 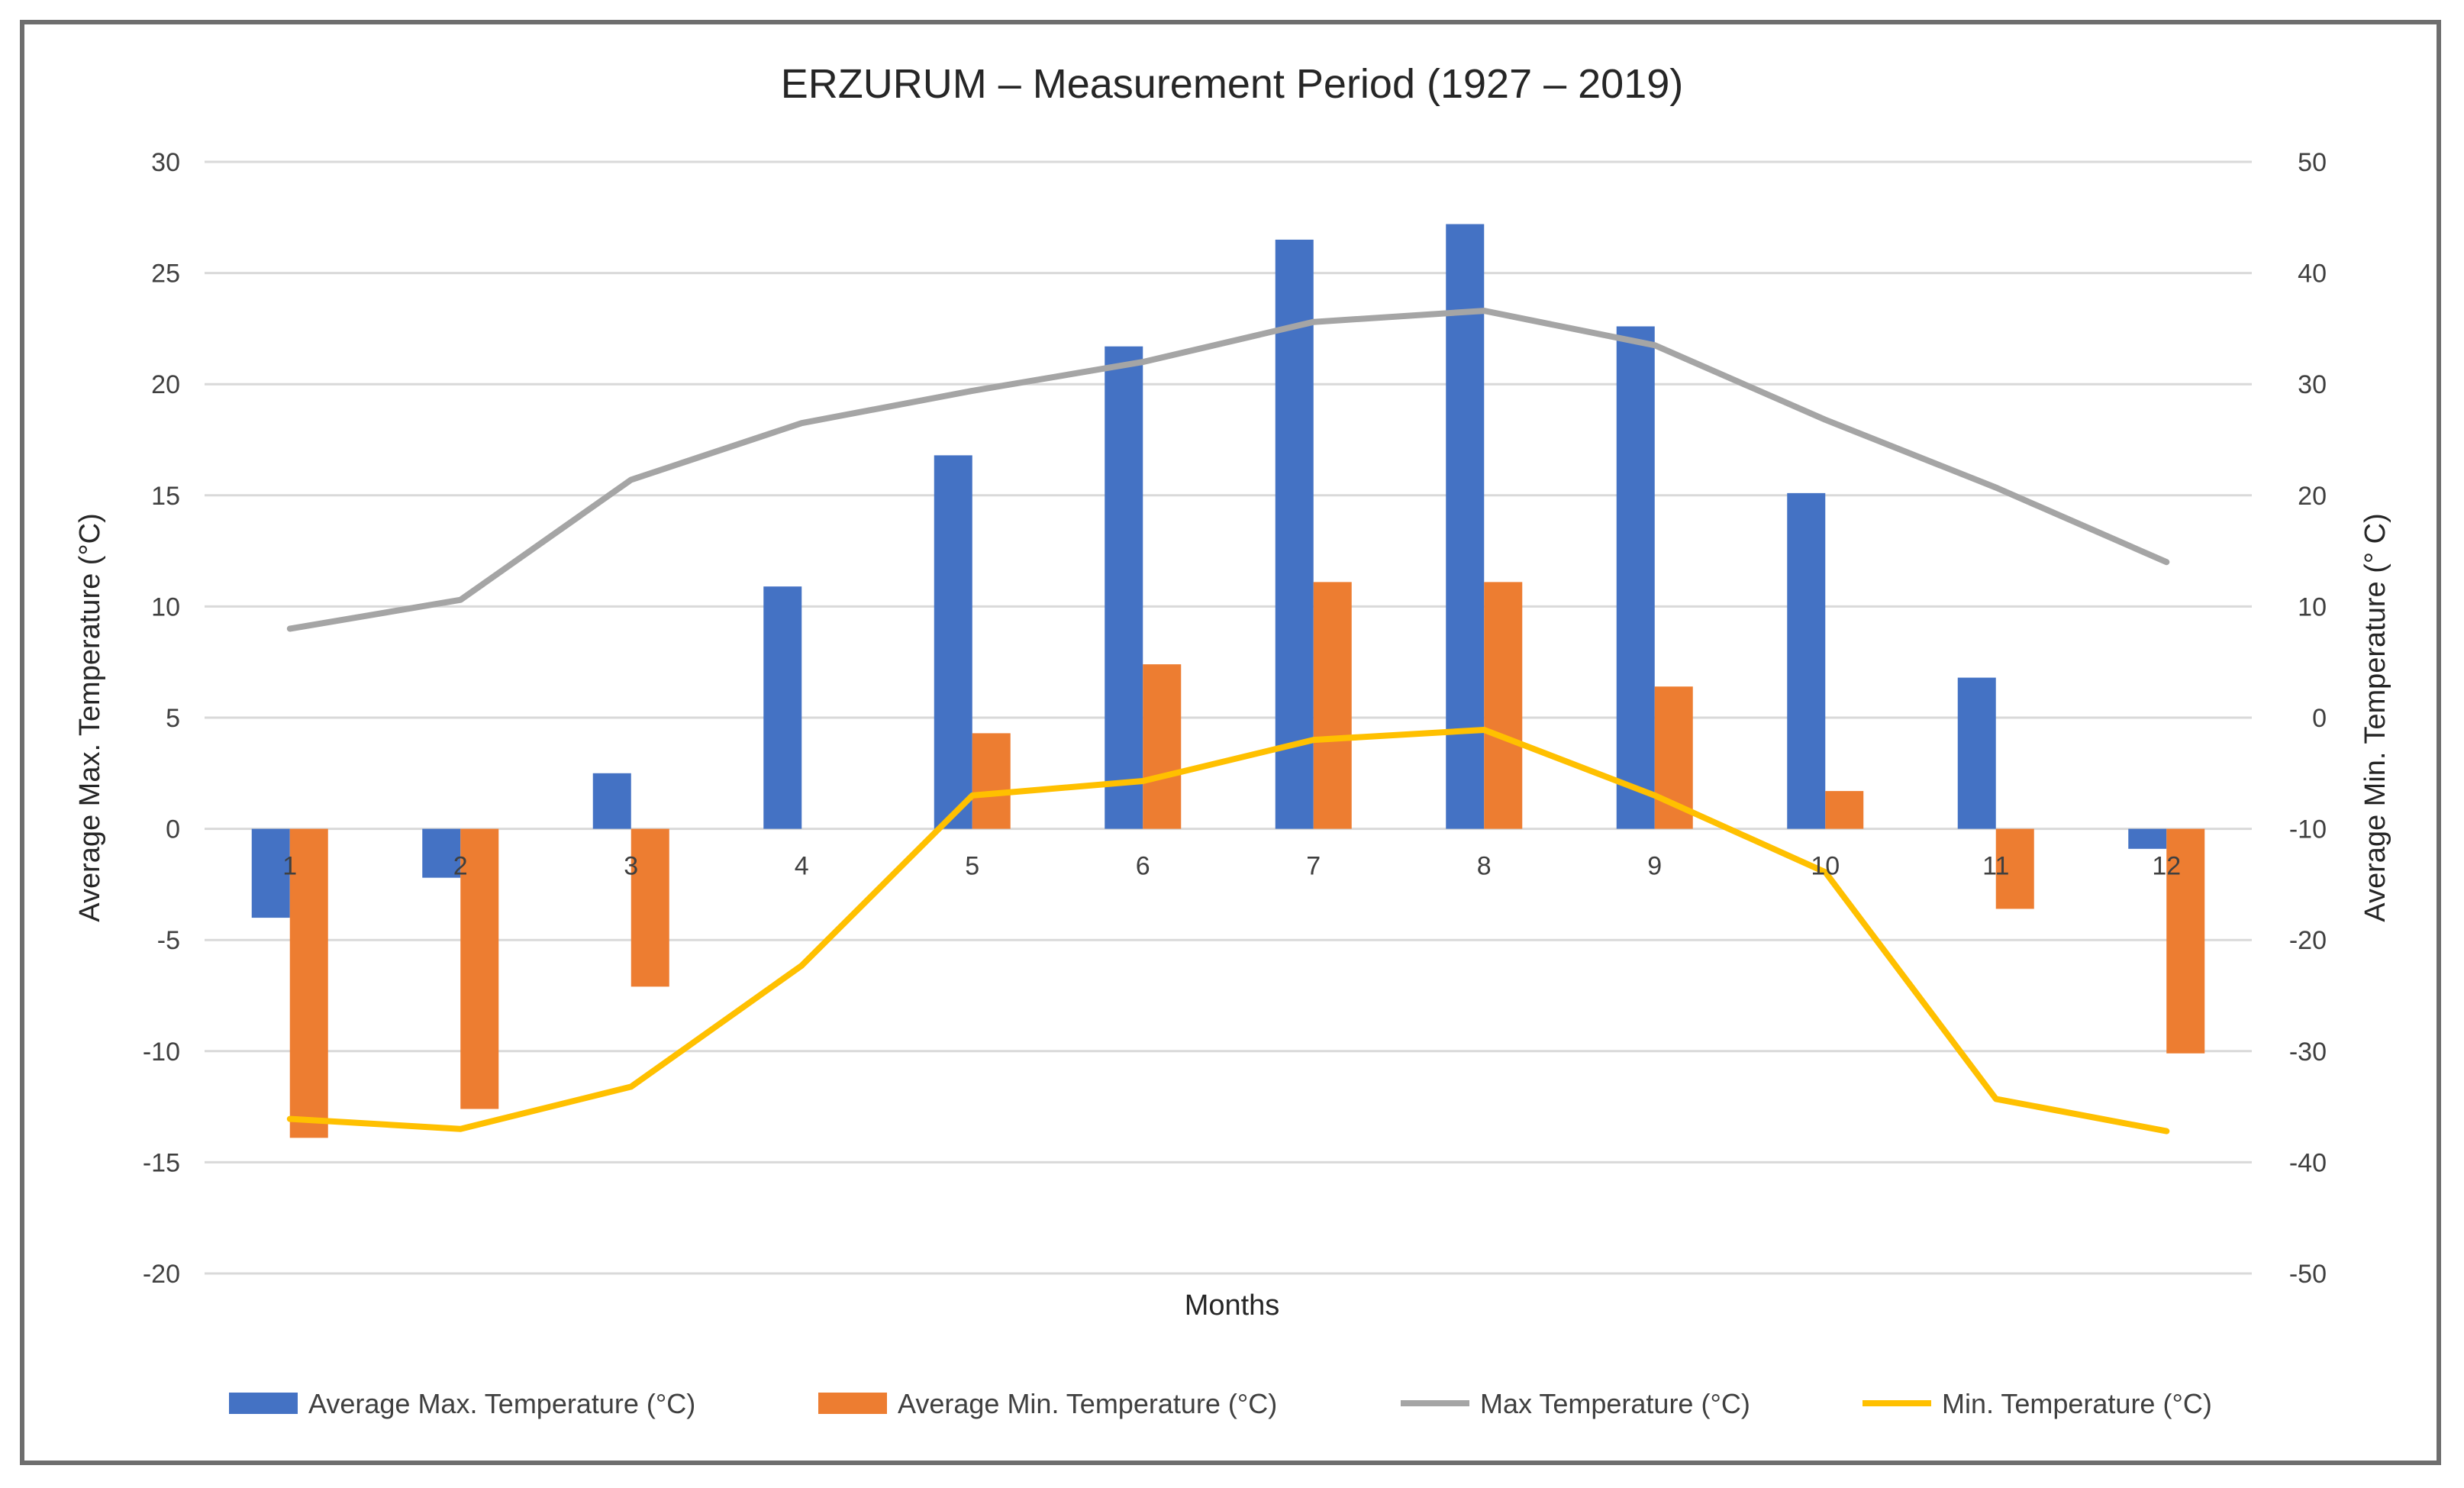 I want to click on y-right-tick-label: -30, so click(x=2308, y=1052).